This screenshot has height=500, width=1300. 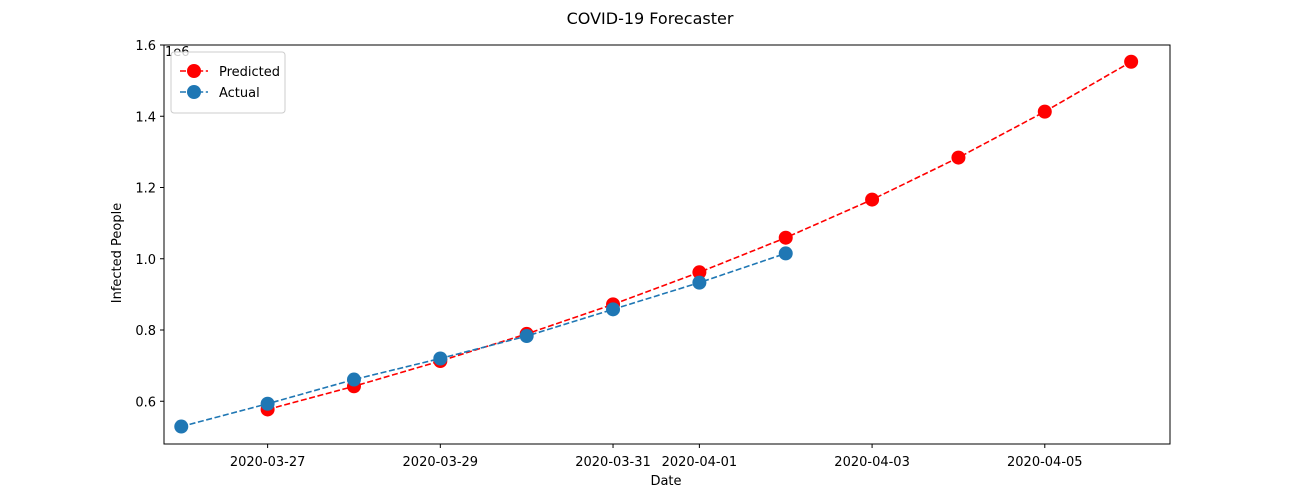 I want to click on x-tick-label: 2020-04-01, so click(x=700, y=462).